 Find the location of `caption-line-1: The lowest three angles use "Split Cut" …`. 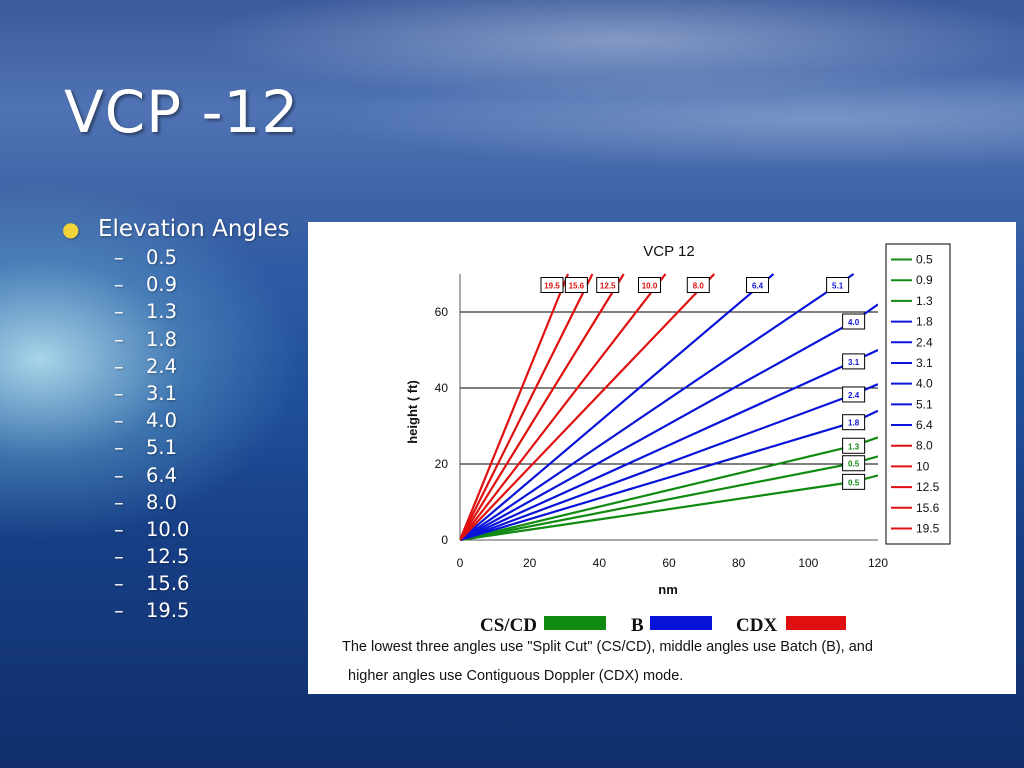

caption-line-1: The lowest three angles use "Split Cut" … is located at coordinates (607, 647).